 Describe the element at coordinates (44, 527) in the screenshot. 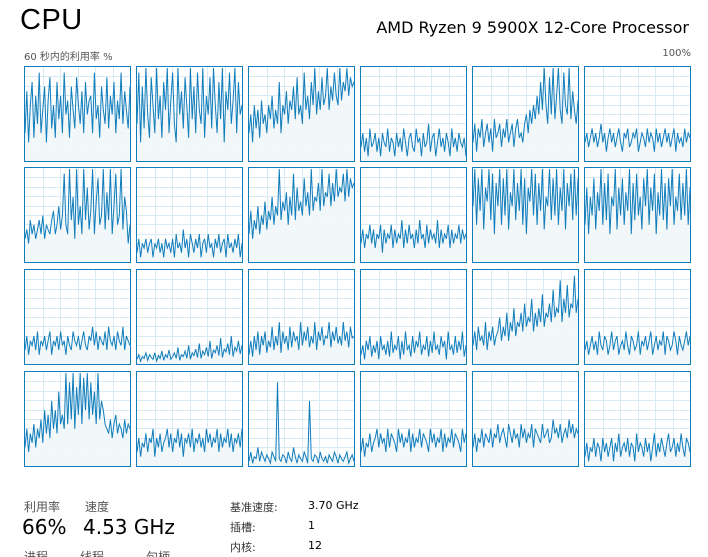

I see `utilization-value: 66%` at that location.